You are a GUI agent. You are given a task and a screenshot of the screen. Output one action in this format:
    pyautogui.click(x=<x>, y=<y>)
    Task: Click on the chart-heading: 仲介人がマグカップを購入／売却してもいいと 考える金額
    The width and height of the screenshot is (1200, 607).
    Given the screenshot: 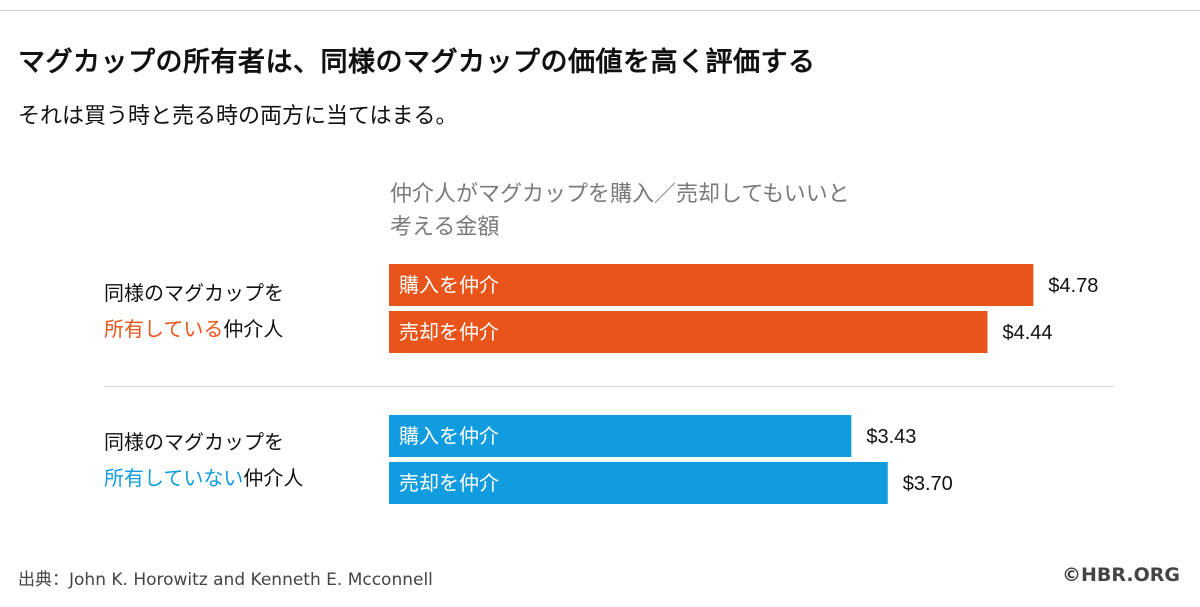 What is the action you would take?
    pyautogui.click(x=690, y=211)
    